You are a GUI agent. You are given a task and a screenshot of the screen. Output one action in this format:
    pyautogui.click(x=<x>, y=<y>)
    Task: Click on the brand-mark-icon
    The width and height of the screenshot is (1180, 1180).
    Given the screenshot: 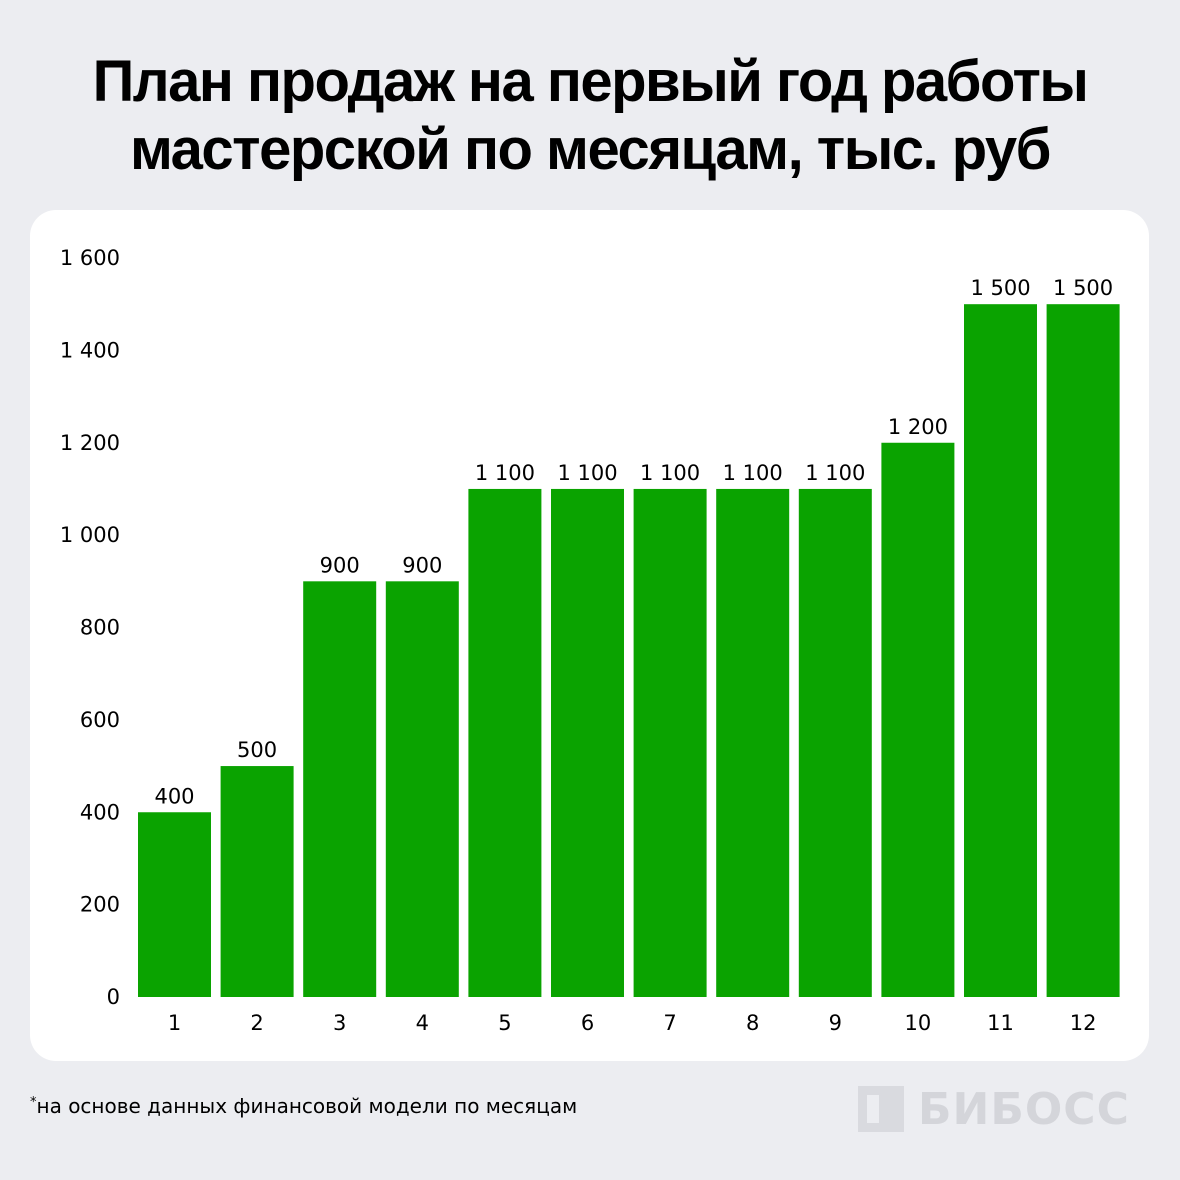 What is the action you would take?
    pyautogui.click(x=881, y=1109)
    